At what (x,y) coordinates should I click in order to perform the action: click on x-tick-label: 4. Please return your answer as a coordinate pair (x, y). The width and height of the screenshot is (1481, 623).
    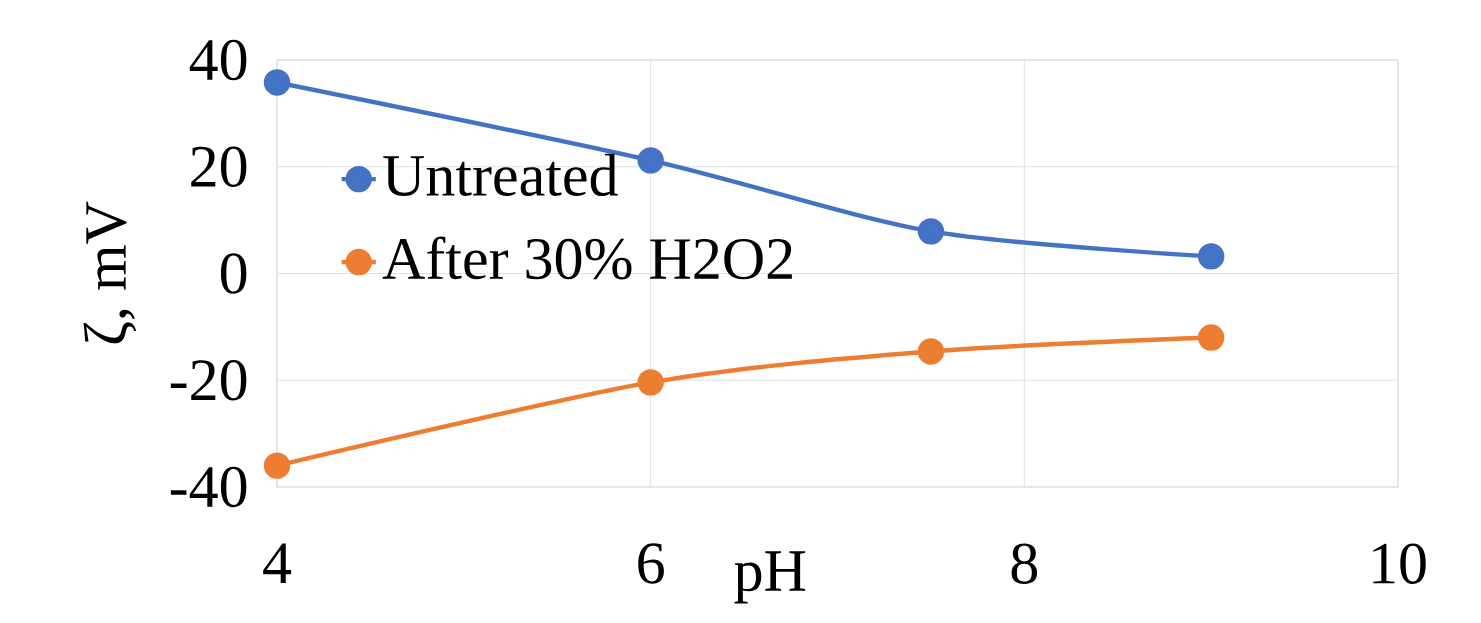
    Looking at the image, I should click on (277, 563).